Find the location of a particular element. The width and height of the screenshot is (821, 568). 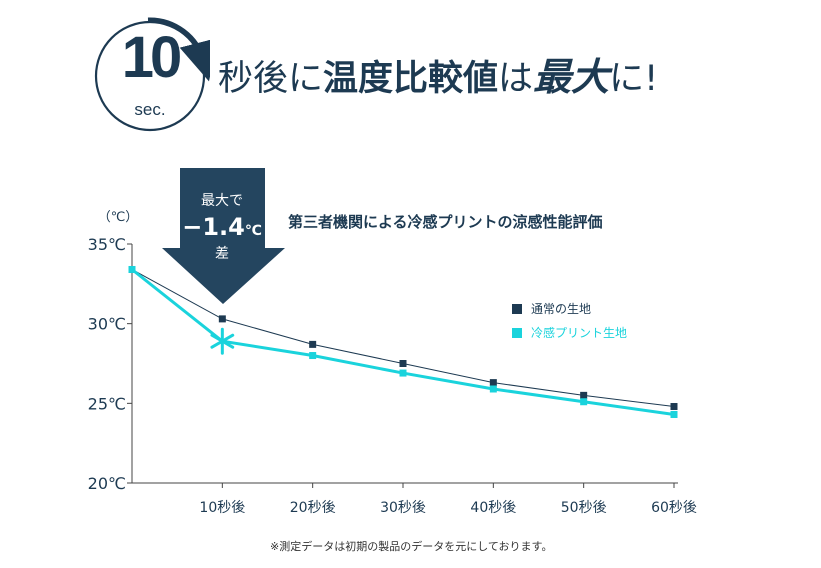

x-tick-label: 60秒後 is located at coordinates (674, 508).